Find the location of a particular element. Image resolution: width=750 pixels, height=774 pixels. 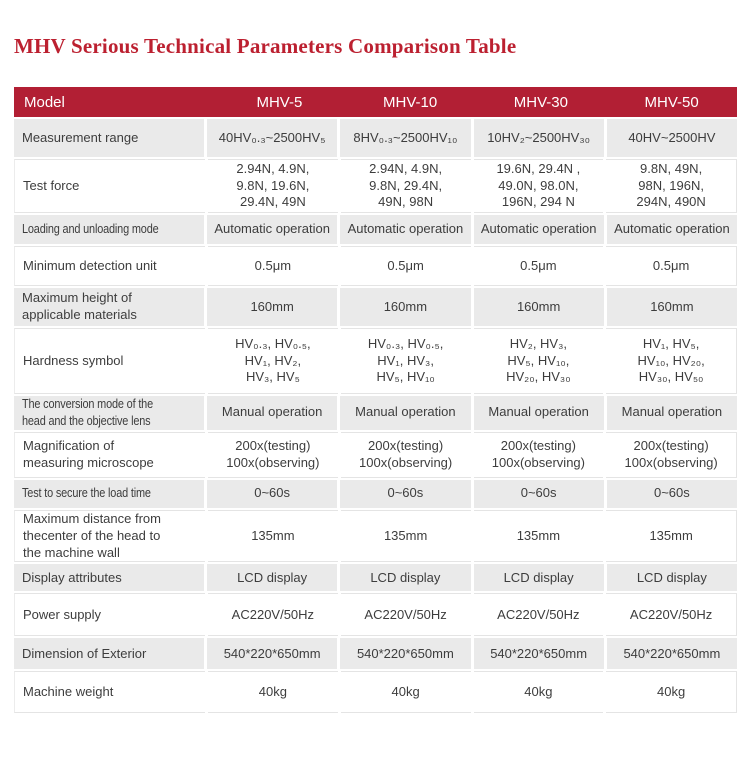

row-label: Hardness symbol is located at coordinates (109, 361).